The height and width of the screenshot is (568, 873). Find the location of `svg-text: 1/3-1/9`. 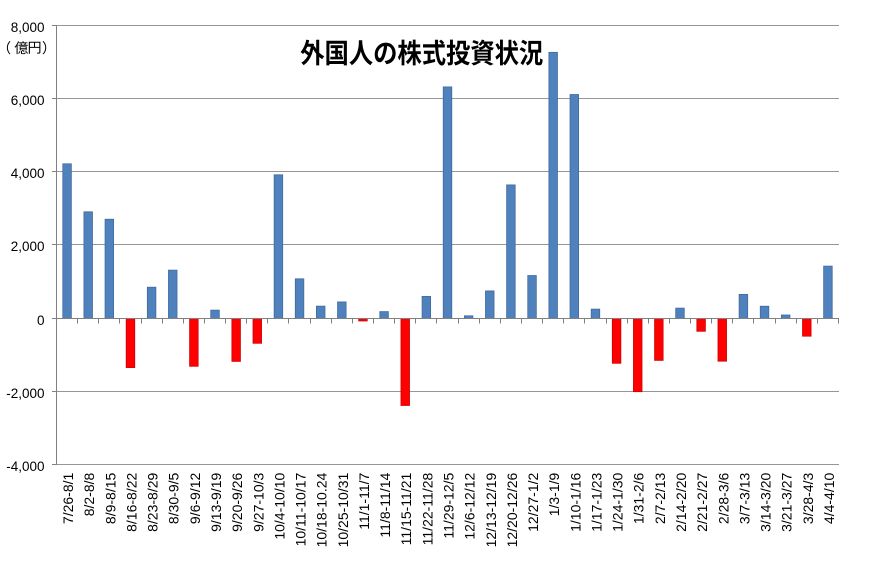

svg-text: 1/3-1/9 is located at coordinates (554, 494).